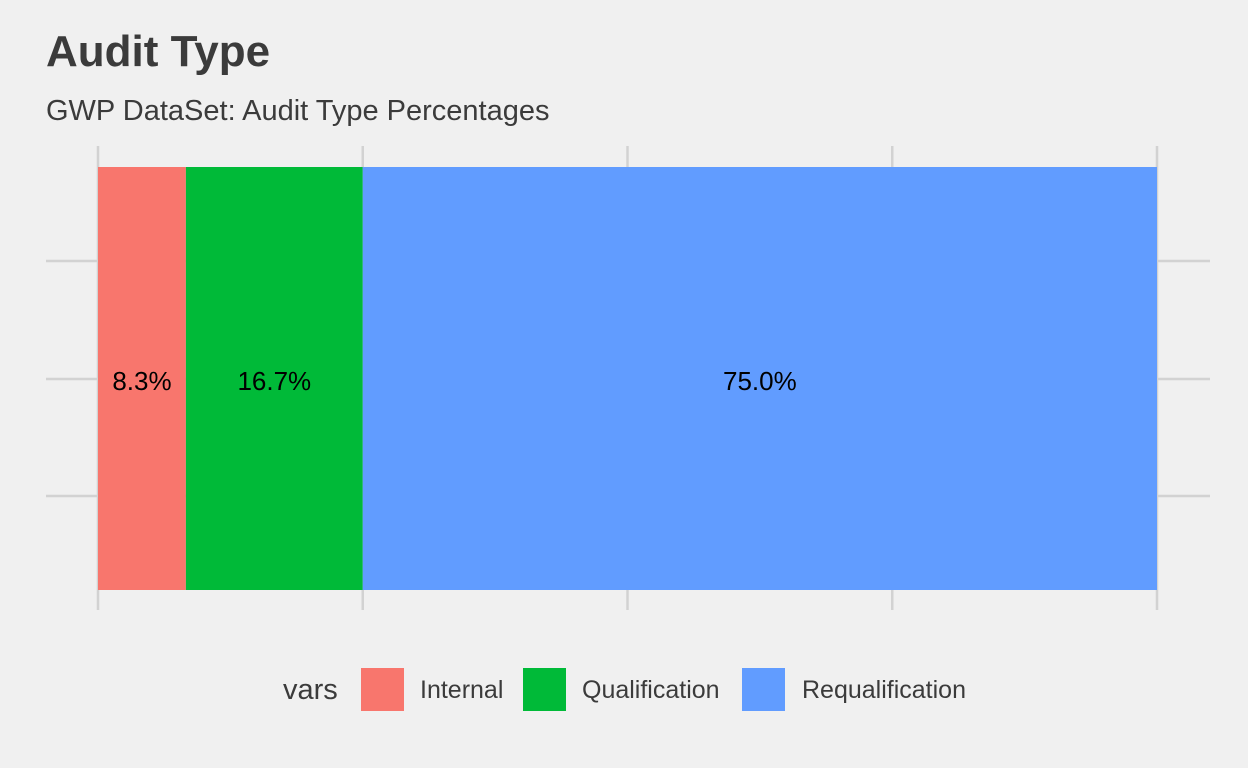 The image size is (1248, 768). What do you see at coordinates (310, 690) in the screenshot?
I see `legend-title: vars` at bounding box center [310, 690].